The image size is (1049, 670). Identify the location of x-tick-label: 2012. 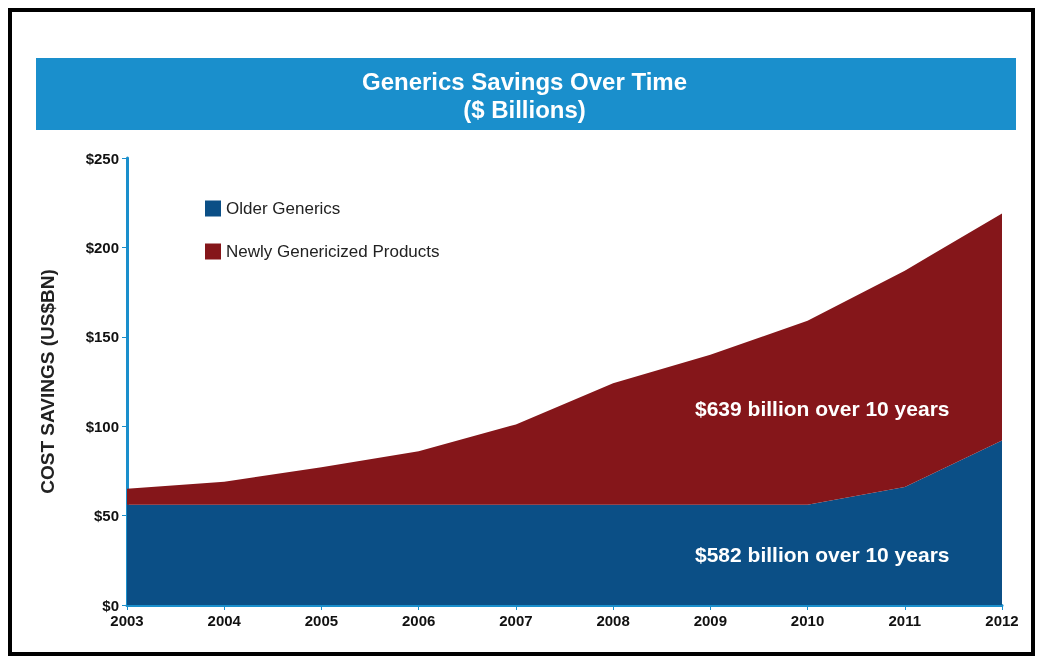
(1002, 620).